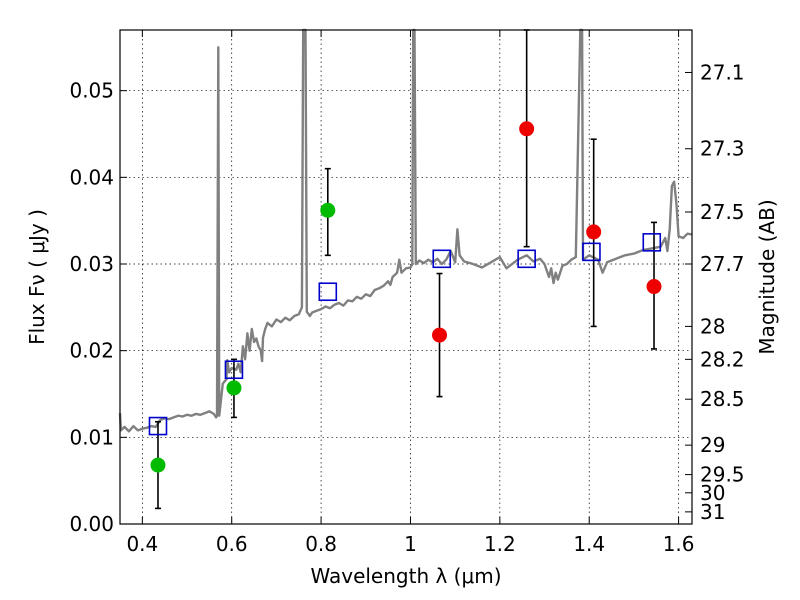 The width and height of the screenshot is (800, 600). What do you see at coordinates (722, 399) in the screenshot?
I see `mag-tick-label: 28.5` at bounding box center [722, 399].